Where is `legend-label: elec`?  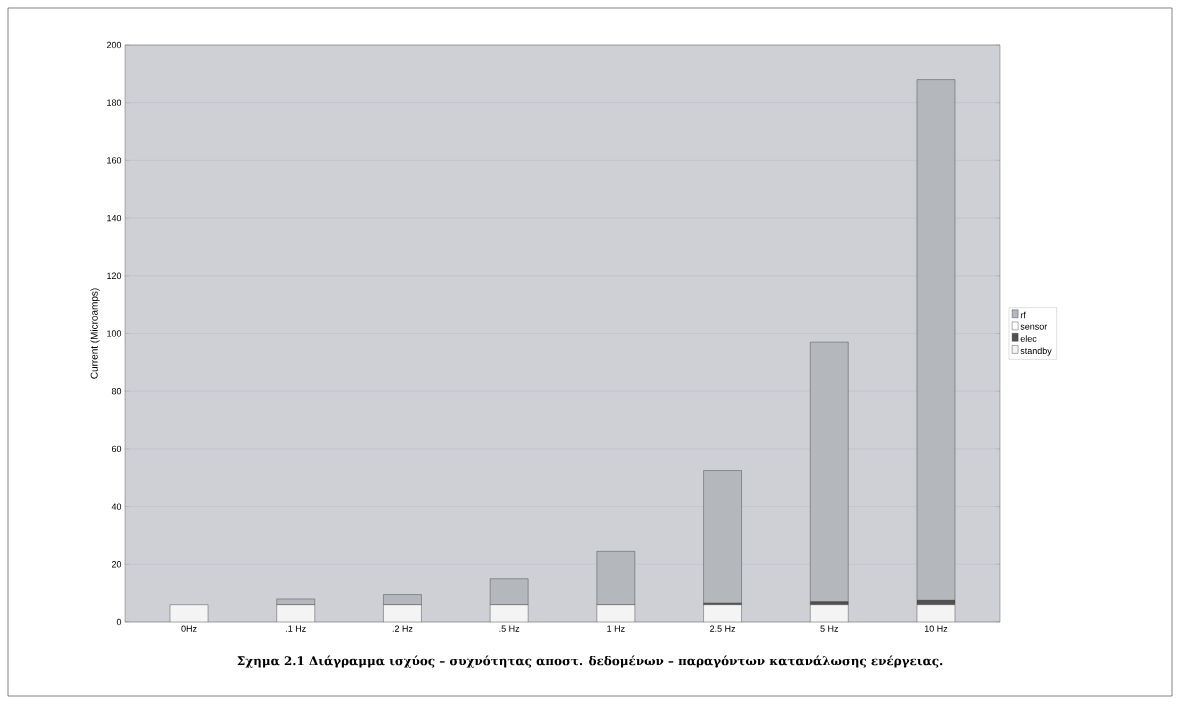 legend-label: elec is located at coordinates (1028, 338).